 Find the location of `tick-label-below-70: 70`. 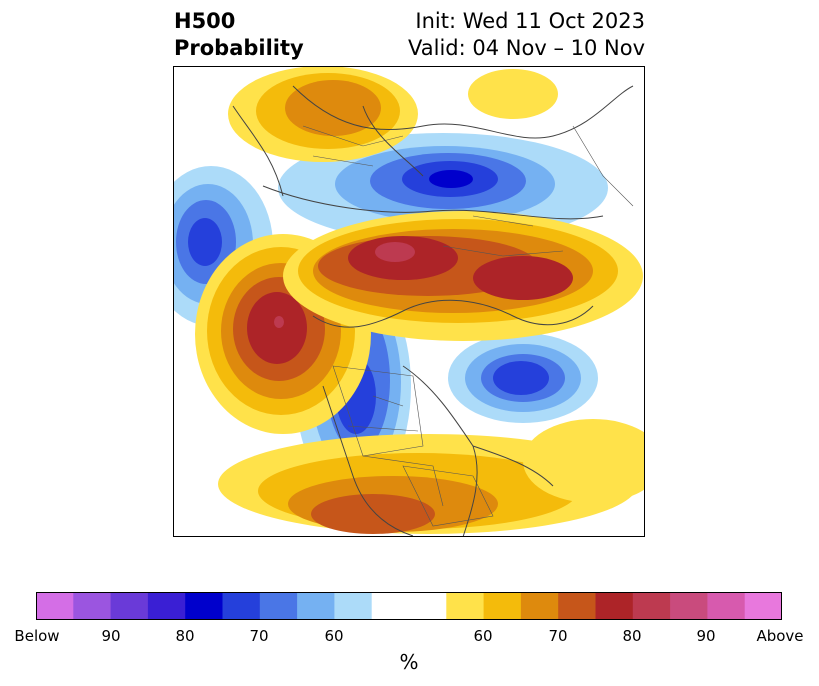

tick-label-below-70: 70 is located at coordinates (259, 636).